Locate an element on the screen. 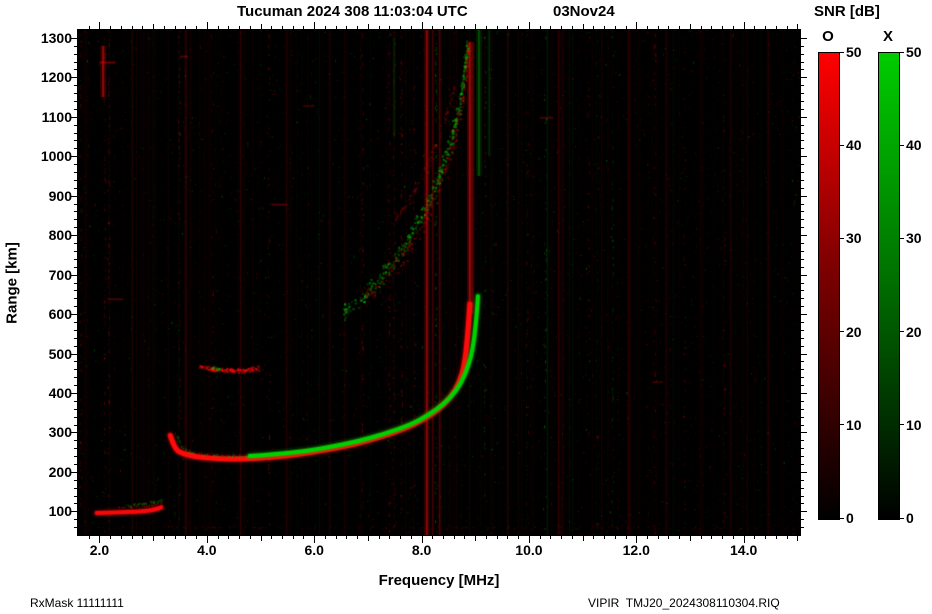 This screenshot has height=614, width=932. colorbar-x is located at coordinates (889, 286).